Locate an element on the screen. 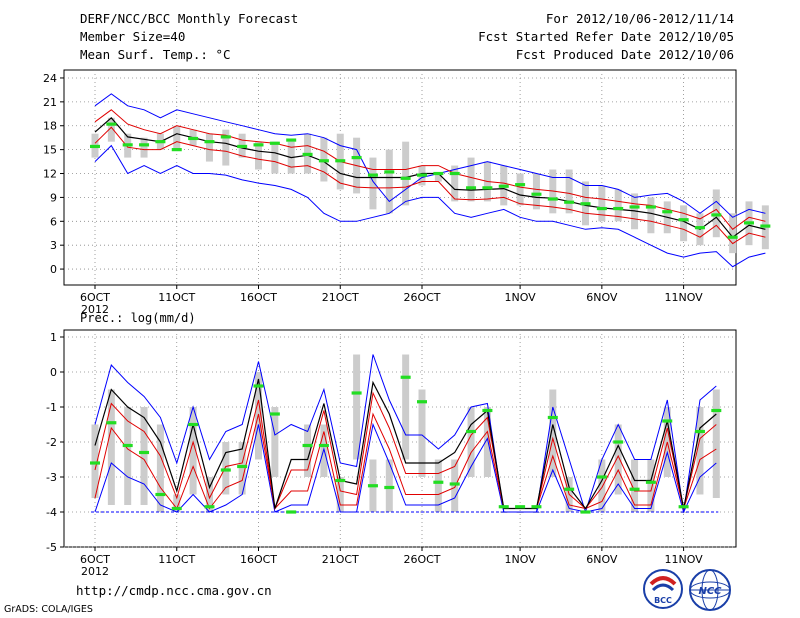 The image size is (800, 618). y-tick-label: 12 is located at coordinates (50, 174).